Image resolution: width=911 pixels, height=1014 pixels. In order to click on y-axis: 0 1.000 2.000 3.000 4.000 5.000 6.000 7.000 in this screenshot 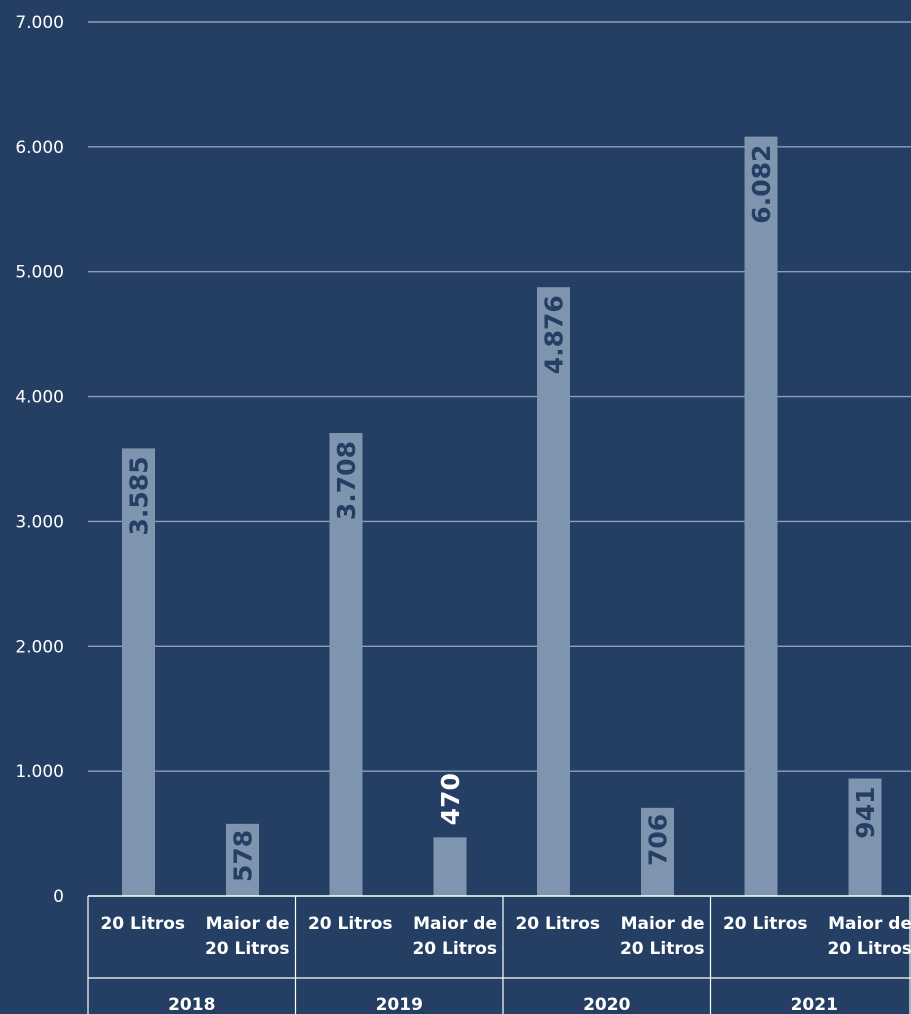, I will do `click(39, 460)`.